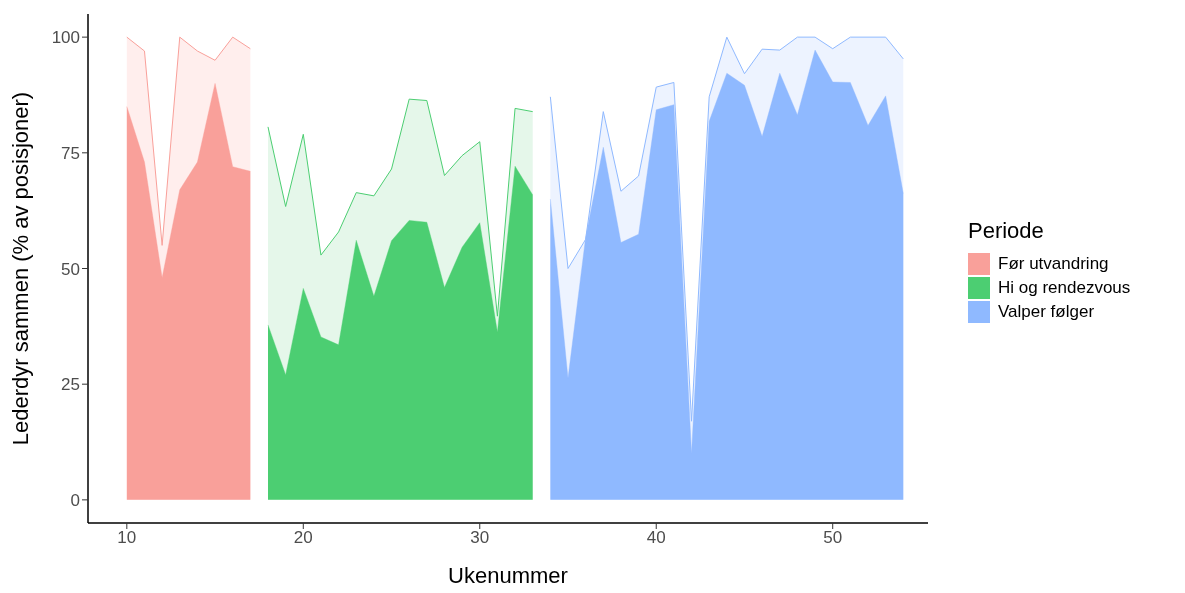 The image size is (1185, 593). I want to click on x-tick-label: 20, so click(303, 538).